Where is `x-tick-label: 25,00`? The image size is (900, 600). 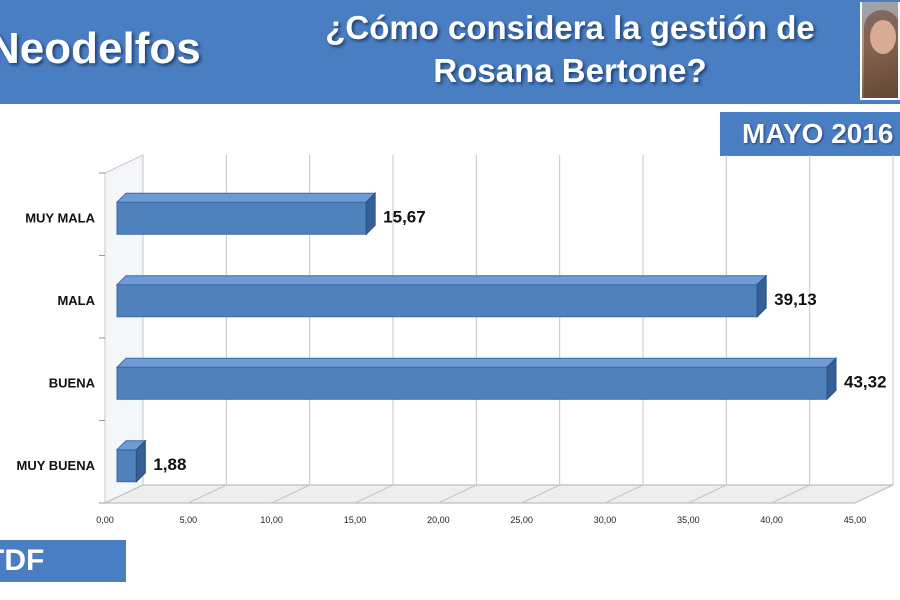
x-tick-label: 25,00 is located at coordinates (521, 520).